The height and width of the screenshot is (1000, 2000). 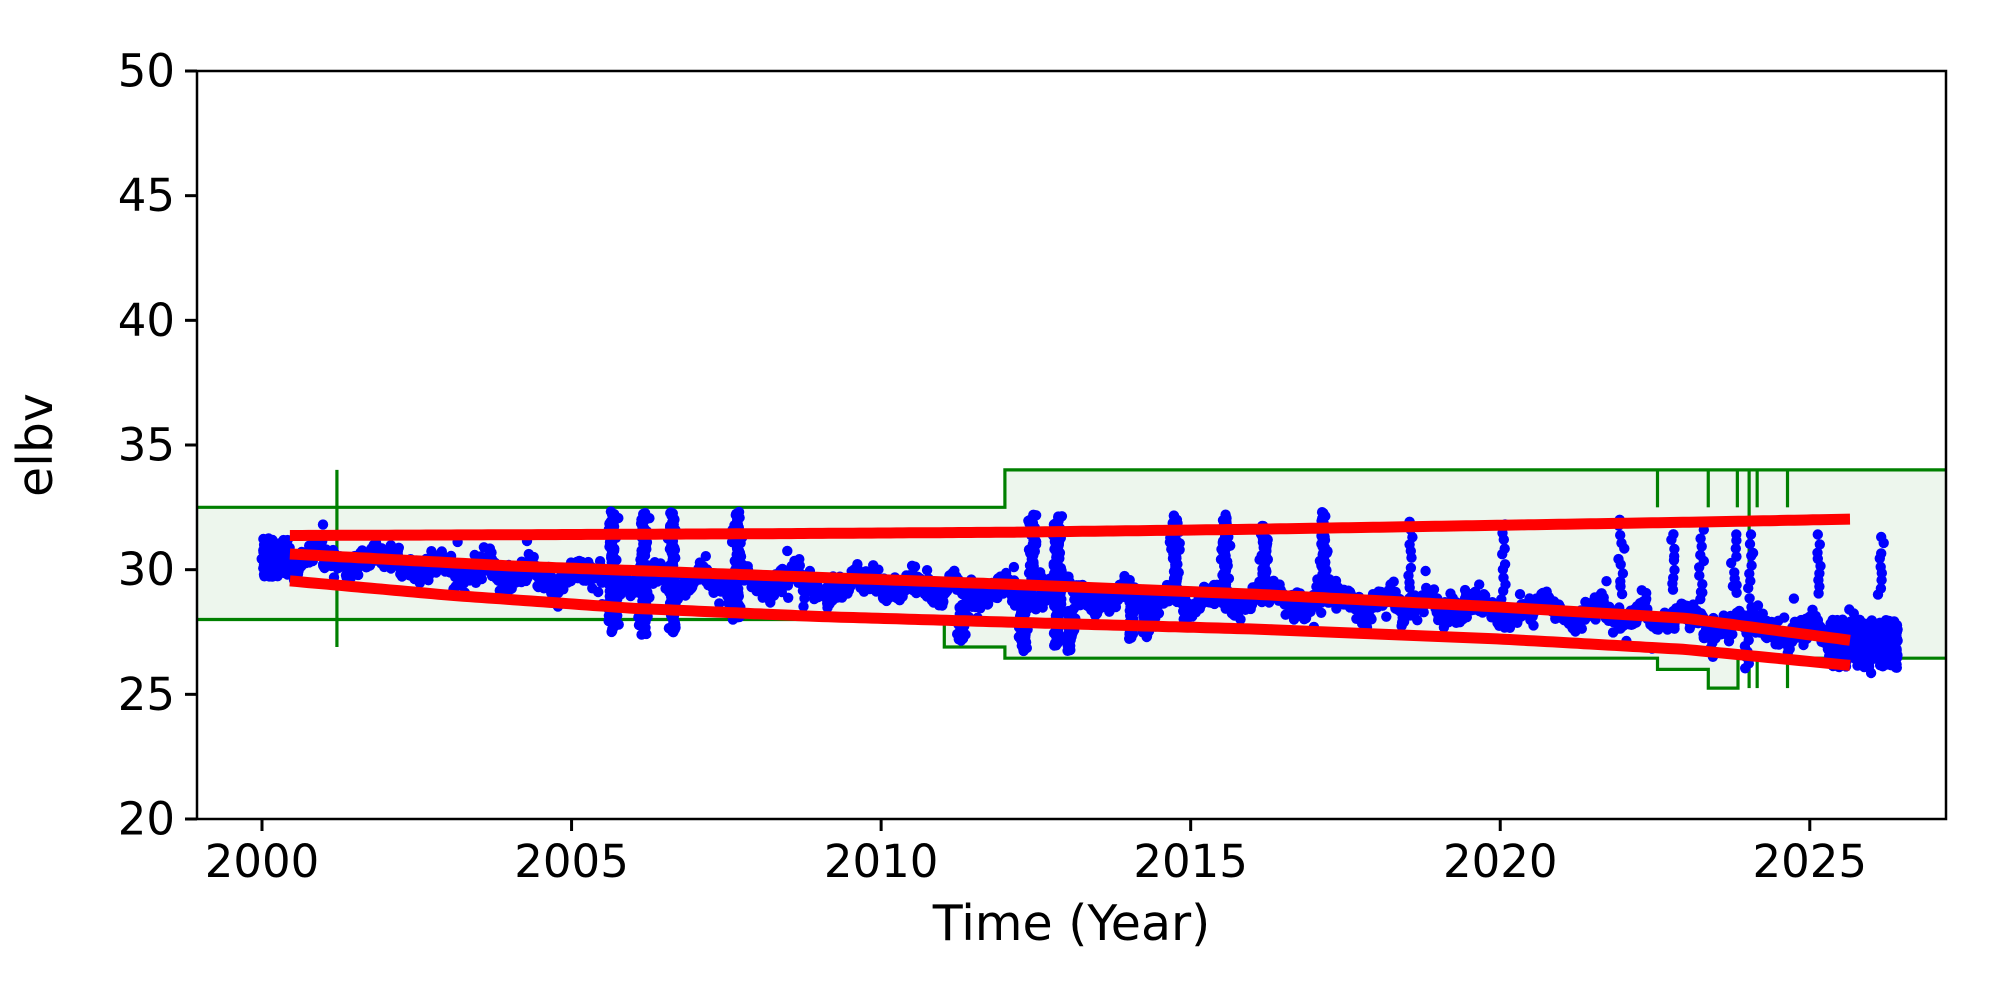 I want to click on fit-lines, so click(x=1070, y=592).